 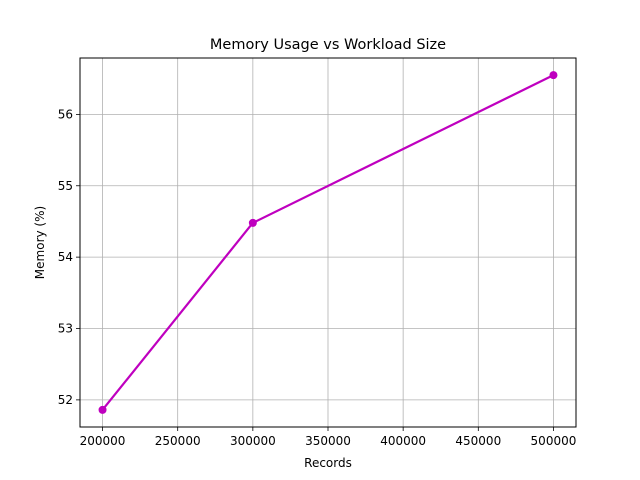 I want to click on x-tick-label: 350000, so click(x=328, y=441).